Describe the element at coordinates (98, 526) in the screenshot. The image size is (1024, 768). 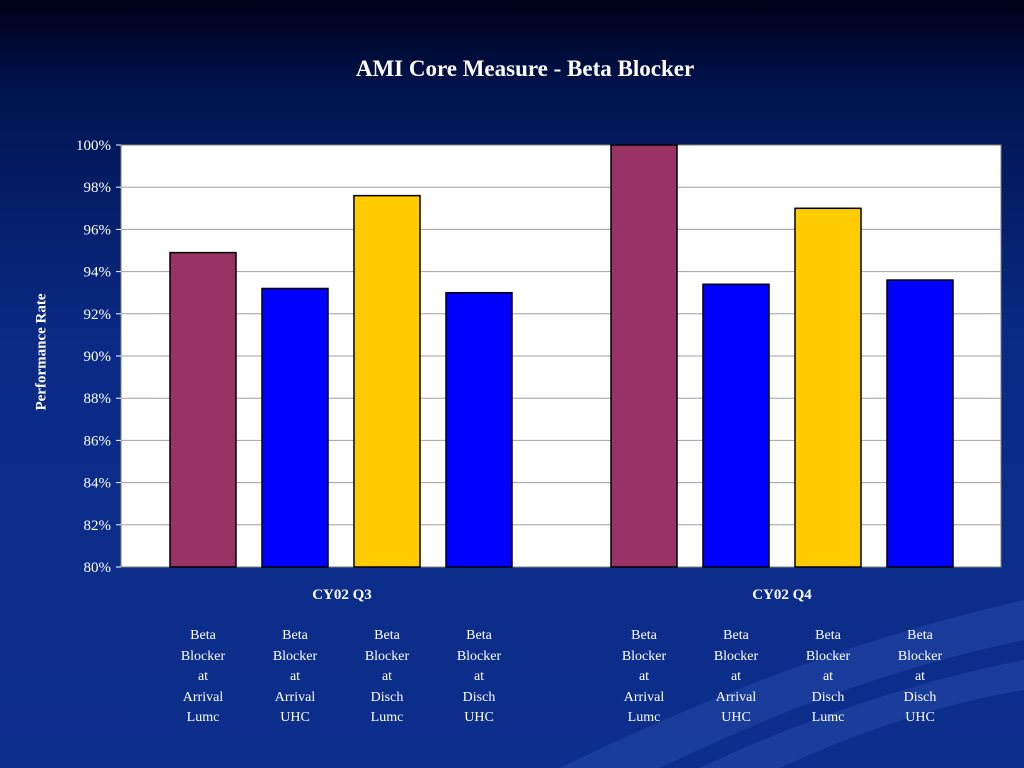
I see `y-tick-label: 82%` at that location.